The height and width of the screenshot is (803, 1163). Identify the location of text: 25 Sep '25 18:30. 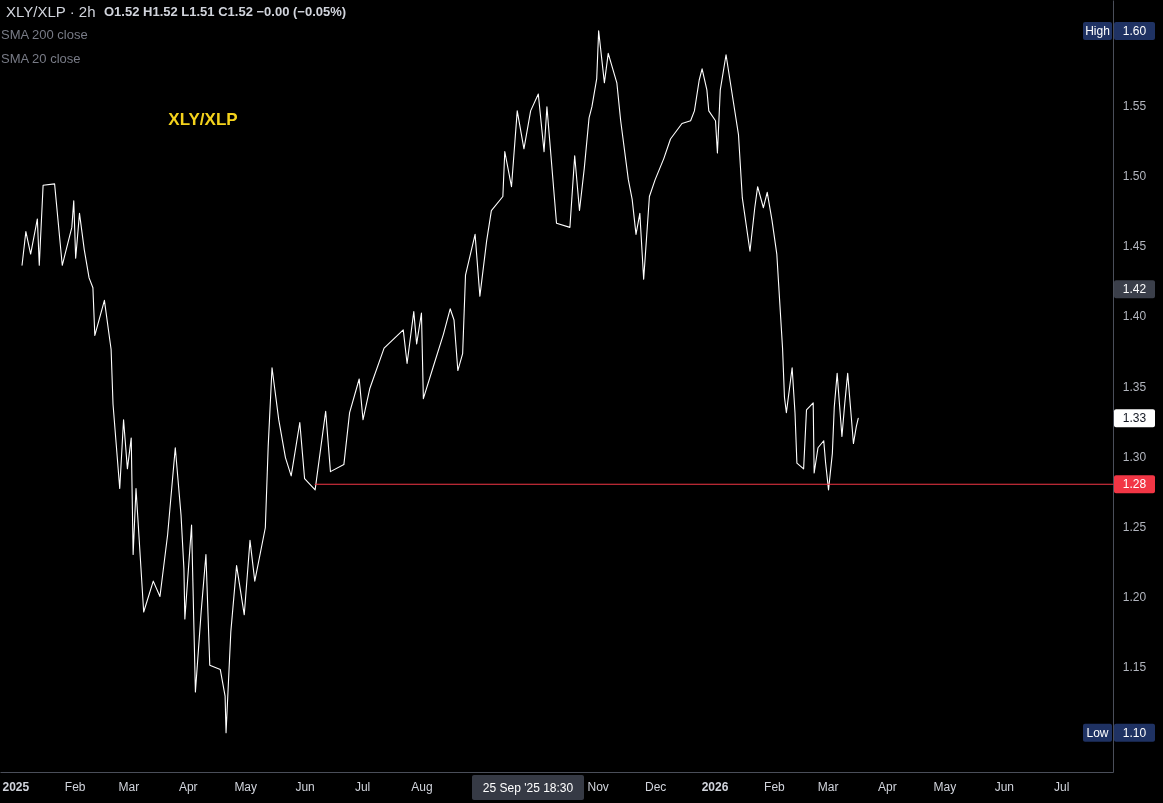
(528, 787).